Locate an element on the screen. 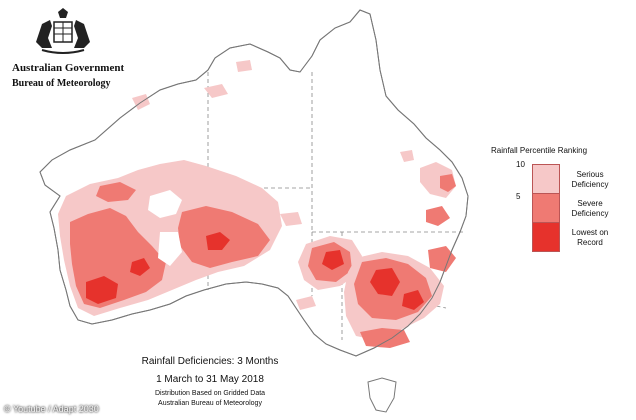 This screenshot has width=636, height=420. legend-tick-mid: 5 is located at coordinates (518, 196).